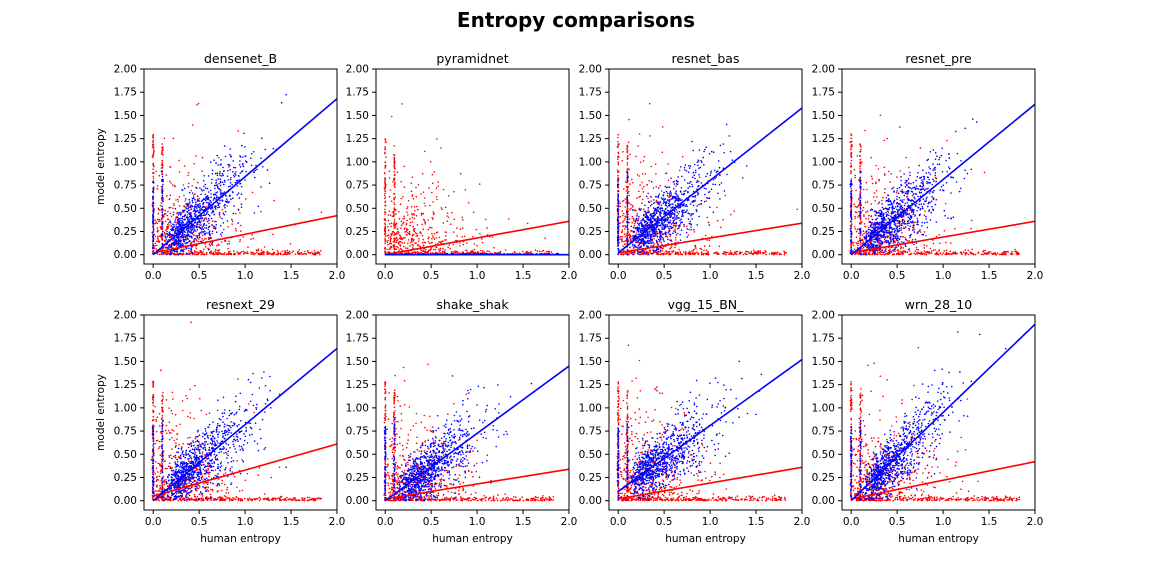 The image size is (1152, 576). I want to click on series-blue-points, so click(219, 174).